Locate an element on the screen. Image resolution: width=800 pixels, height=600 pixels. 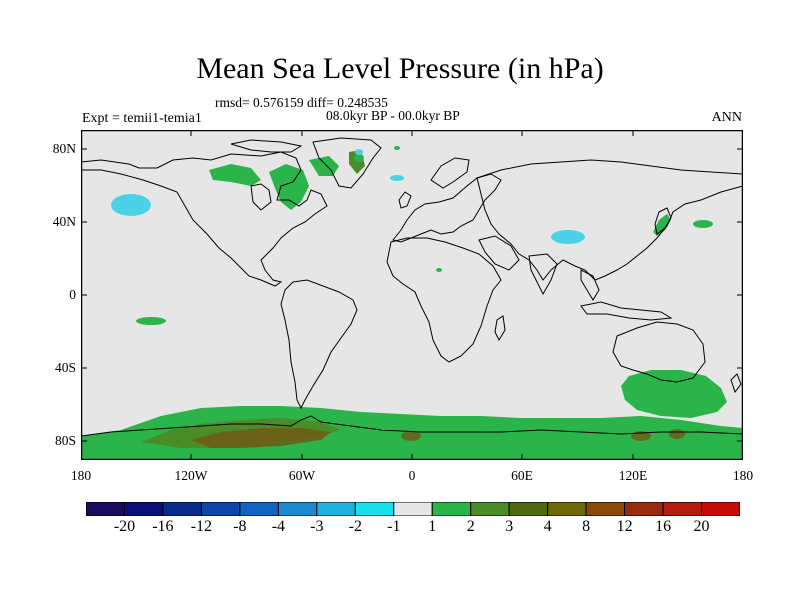
south-pacific-anomaly is located at coordinates (674, 394).